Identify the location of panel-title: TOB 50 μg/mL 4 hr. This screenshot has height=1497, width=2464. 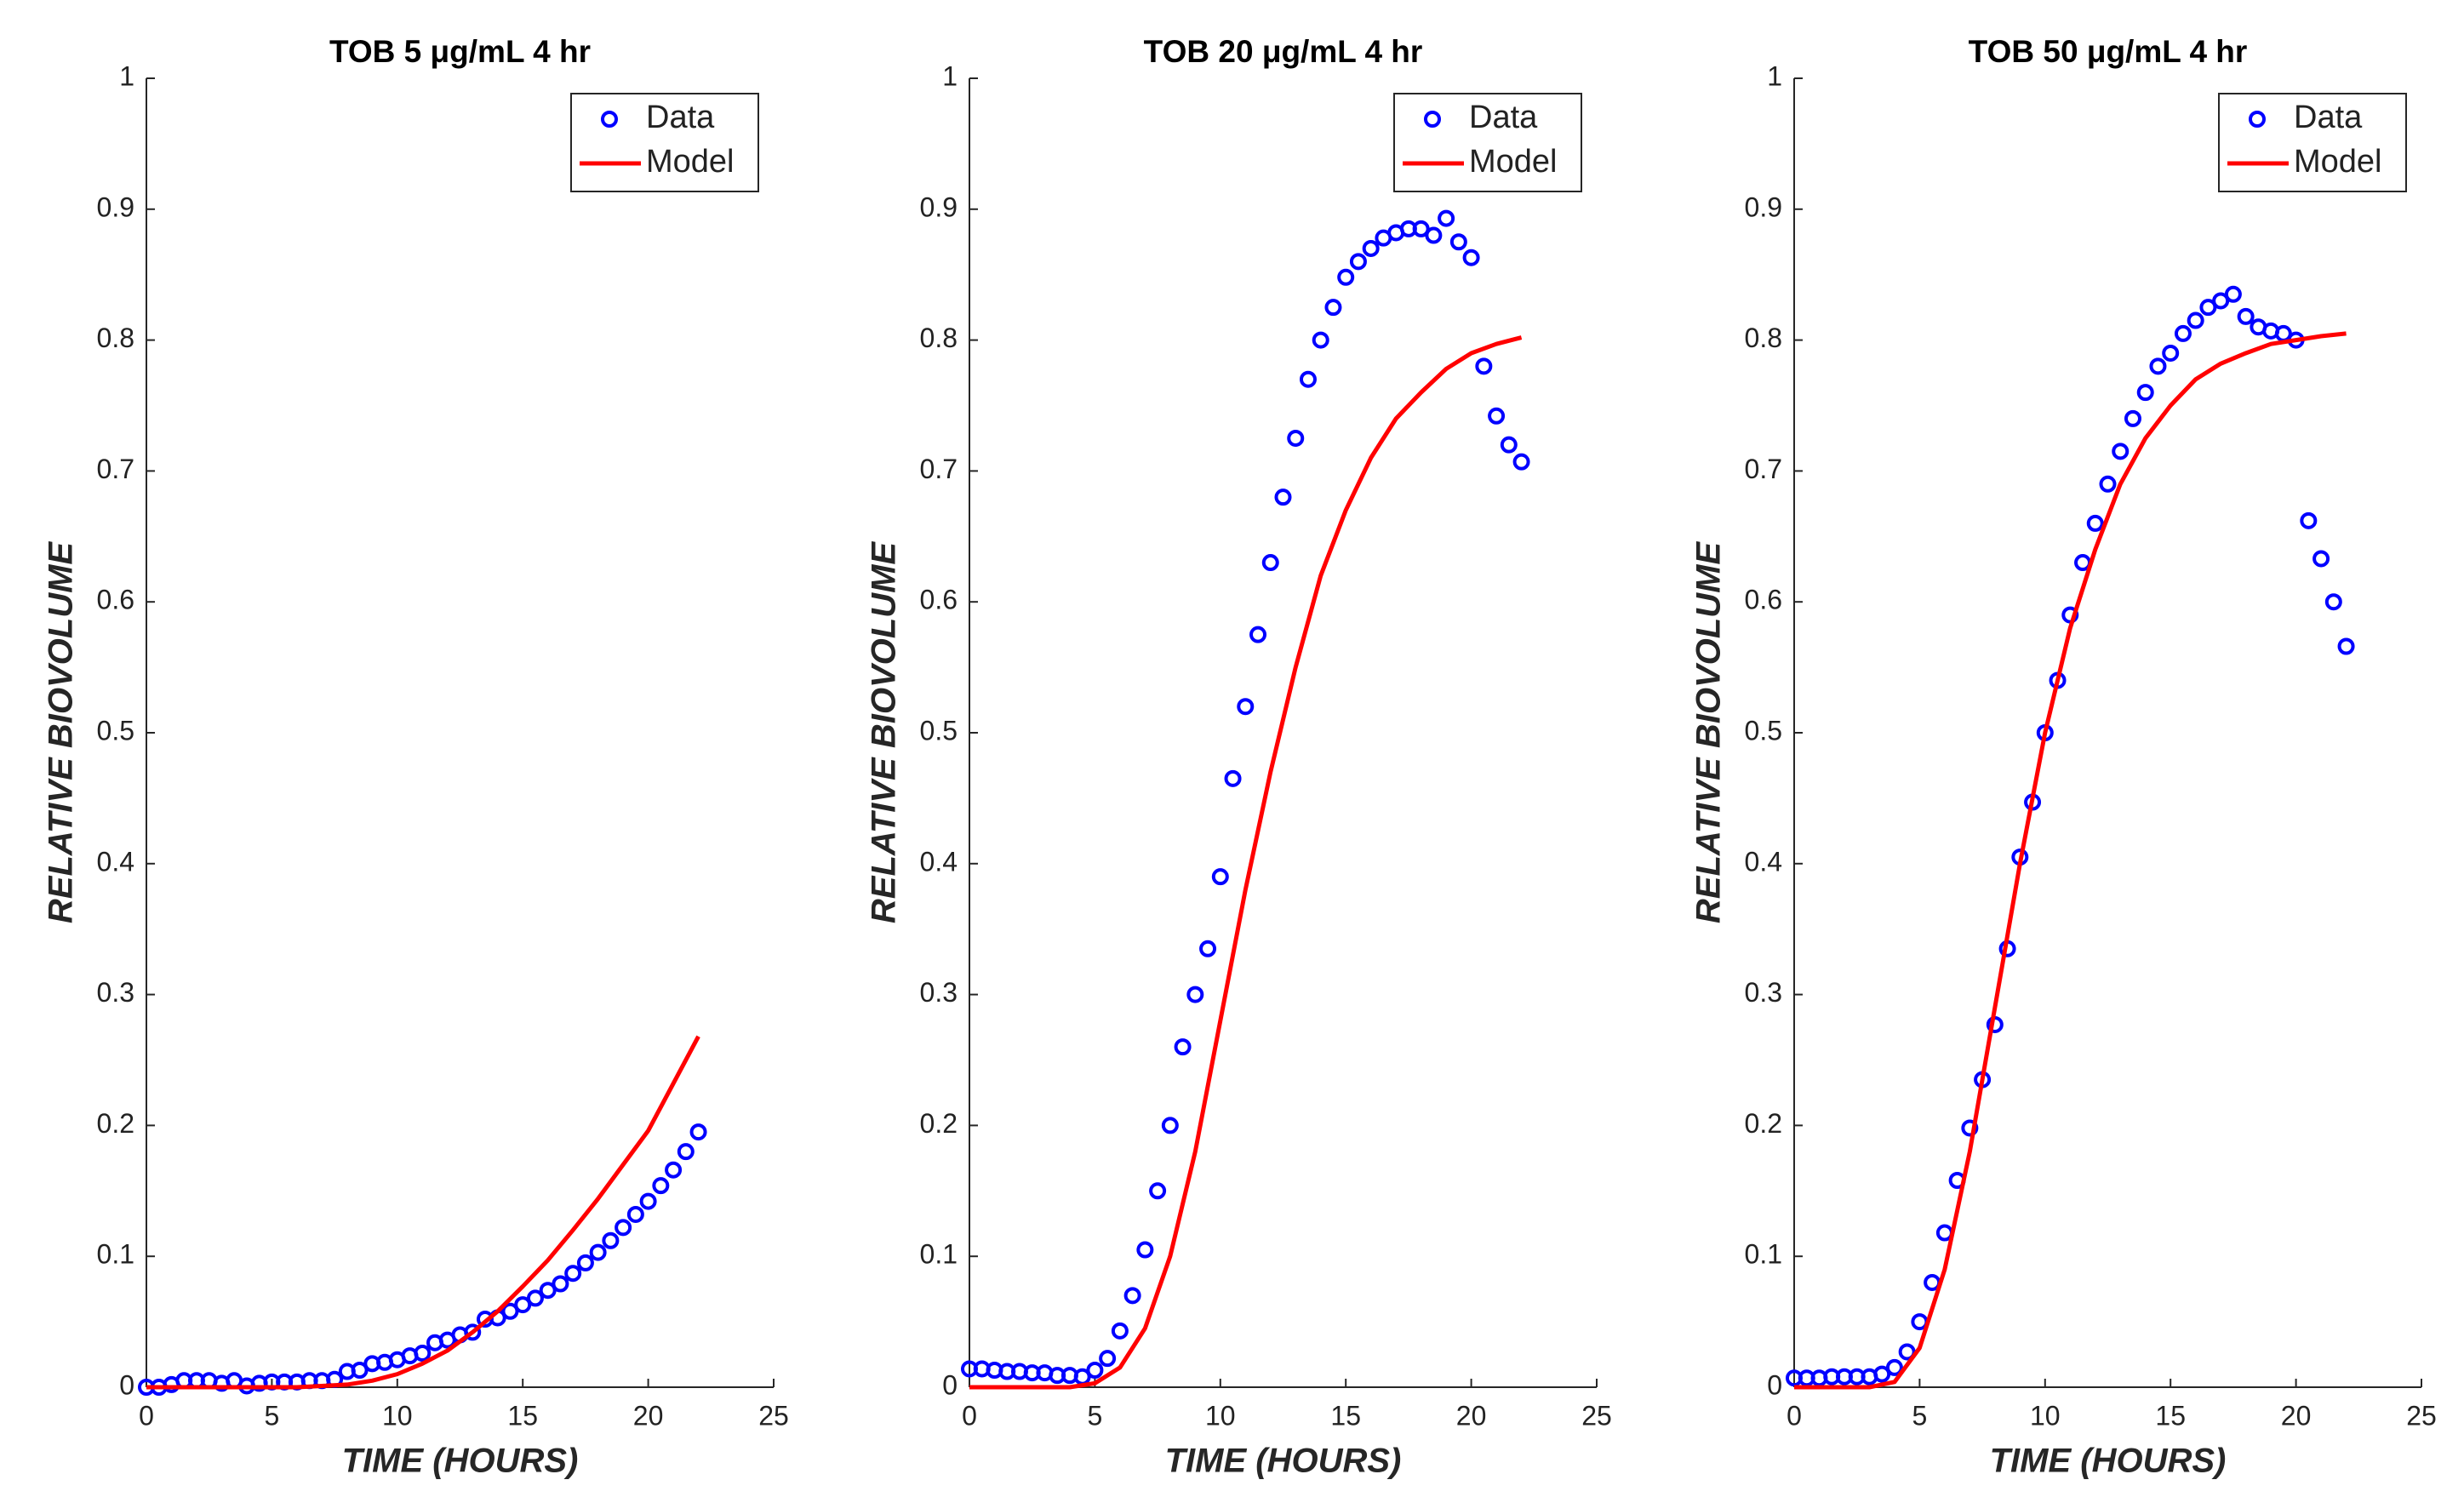
(2108, 52).